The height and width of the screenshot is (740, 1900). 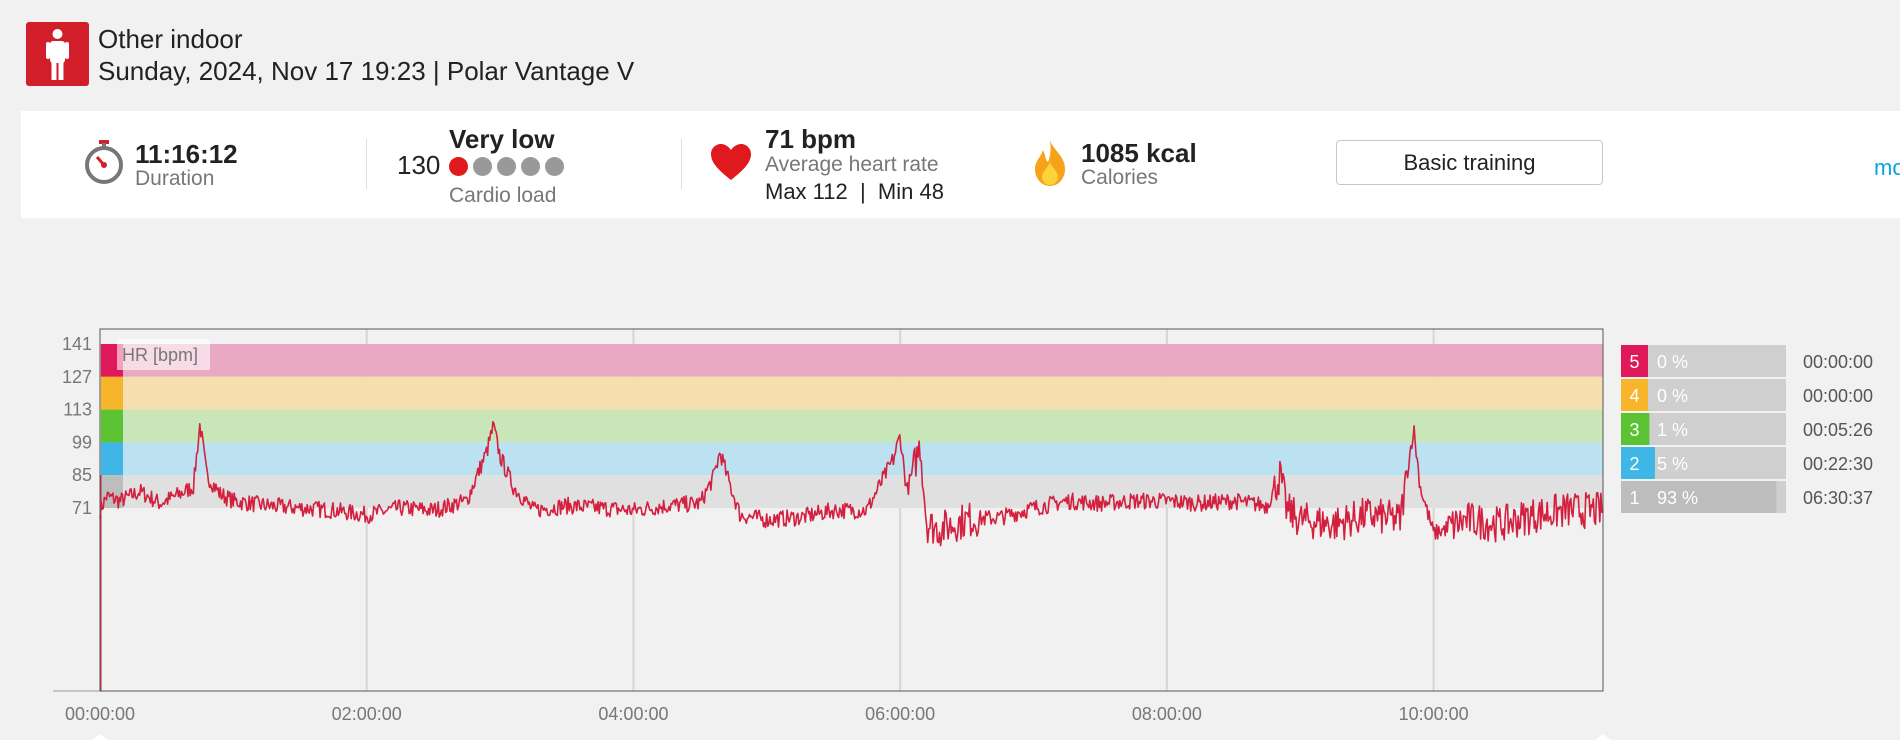 I want to click on heart-icon, so click(x=731, y=162).